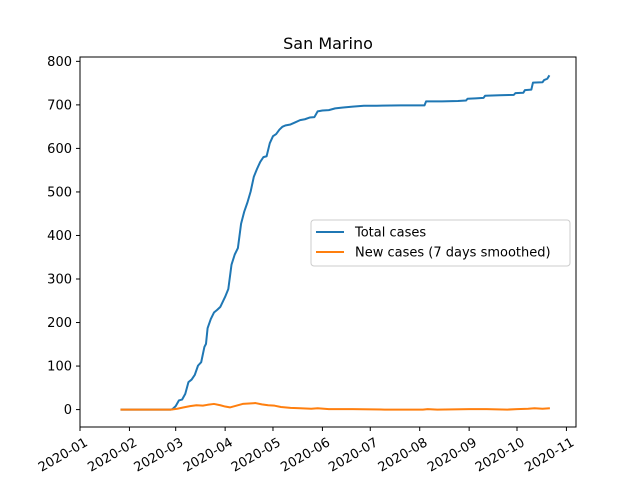  What do you see at coordinates (59, 280) in the screenshot?
I see `y-tick-label: 300` at bounding box center [59, 280].